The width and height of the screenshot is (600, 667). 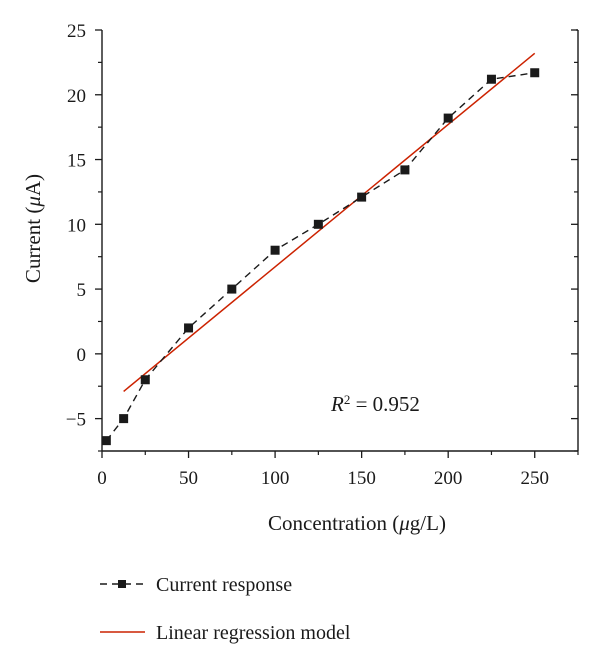 I want to click on x-tick-label: 0, so click(x=102, y=478).